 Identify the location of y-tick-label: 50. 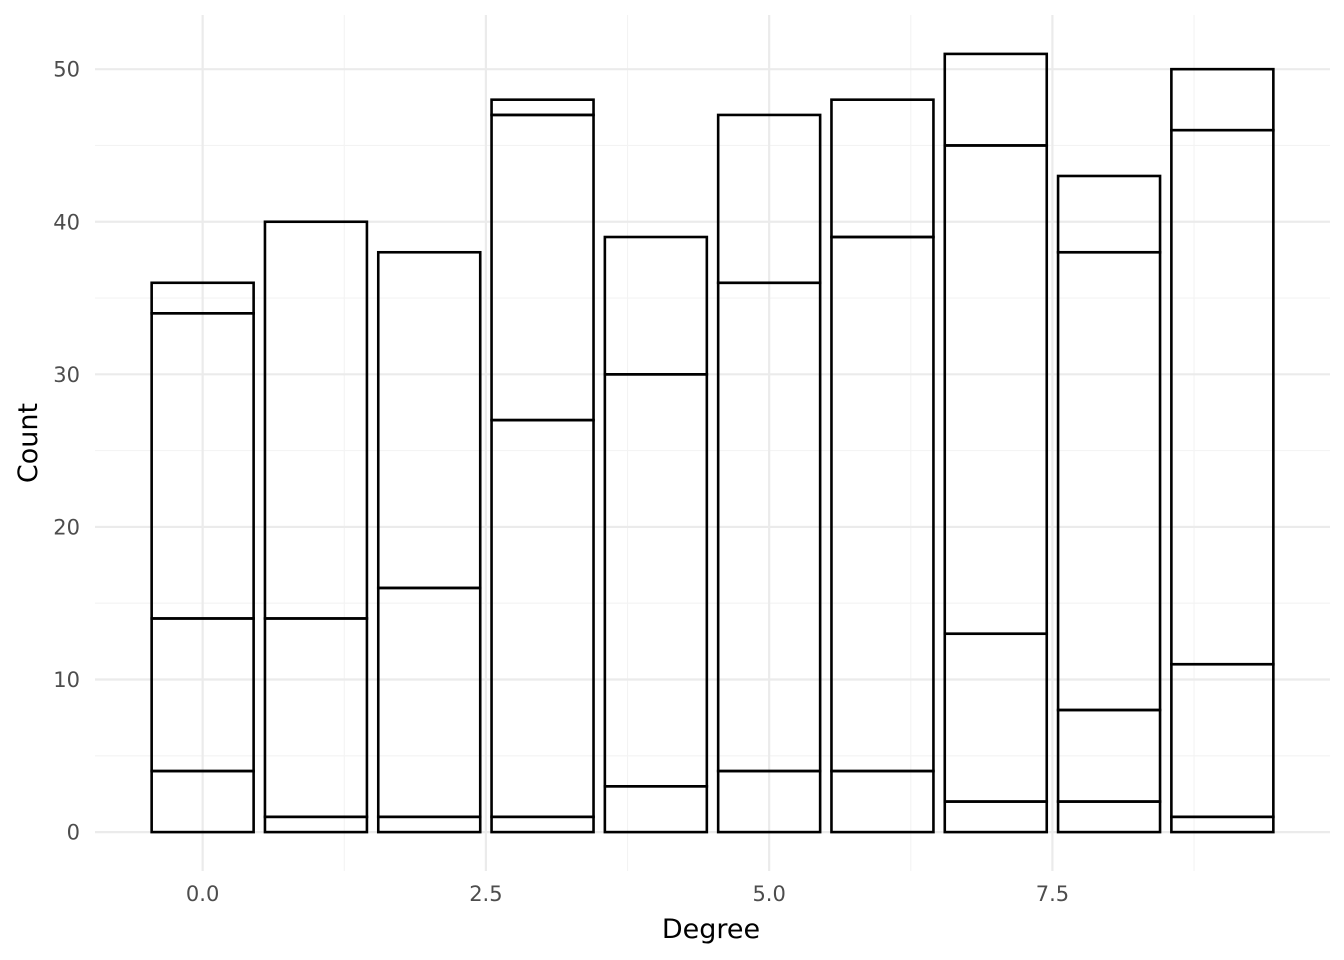
(66, 70).